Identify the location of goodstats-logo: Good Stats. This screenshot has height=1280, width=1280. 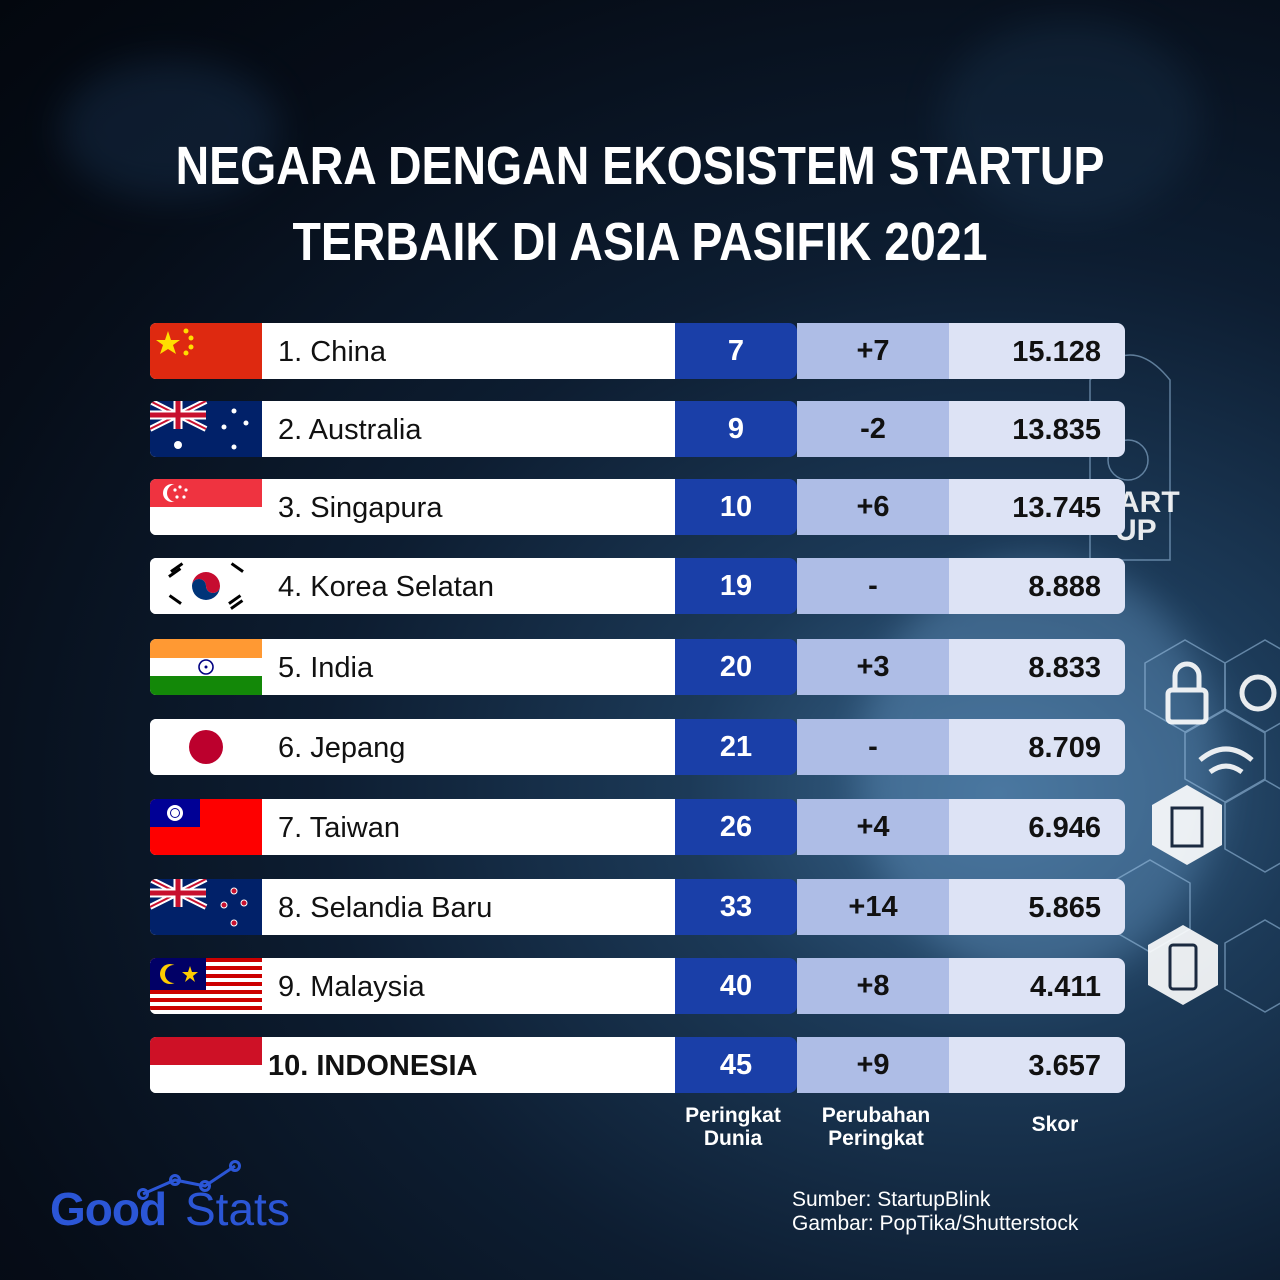
(185, 1200).